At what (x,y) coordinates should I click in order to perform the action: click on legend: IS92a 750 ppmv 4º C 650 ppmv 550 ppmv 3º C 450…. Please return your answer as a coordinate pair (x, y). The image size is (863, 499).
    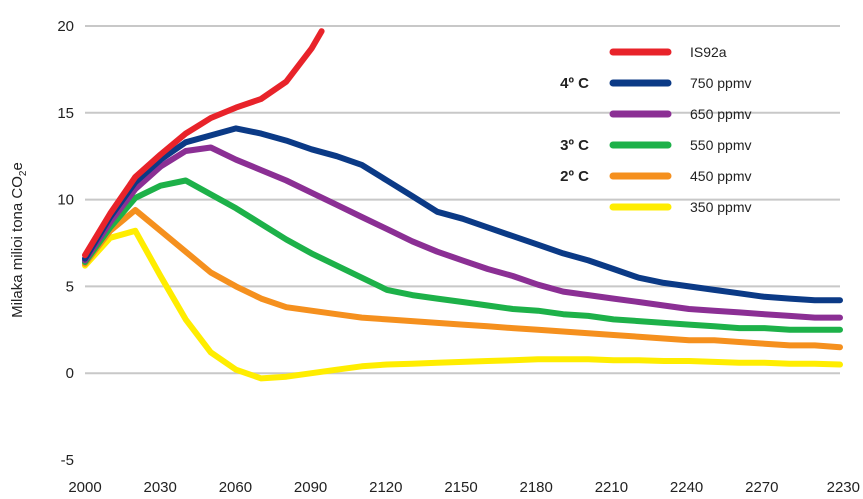
    Looking at the image, I should click on (655, 129).